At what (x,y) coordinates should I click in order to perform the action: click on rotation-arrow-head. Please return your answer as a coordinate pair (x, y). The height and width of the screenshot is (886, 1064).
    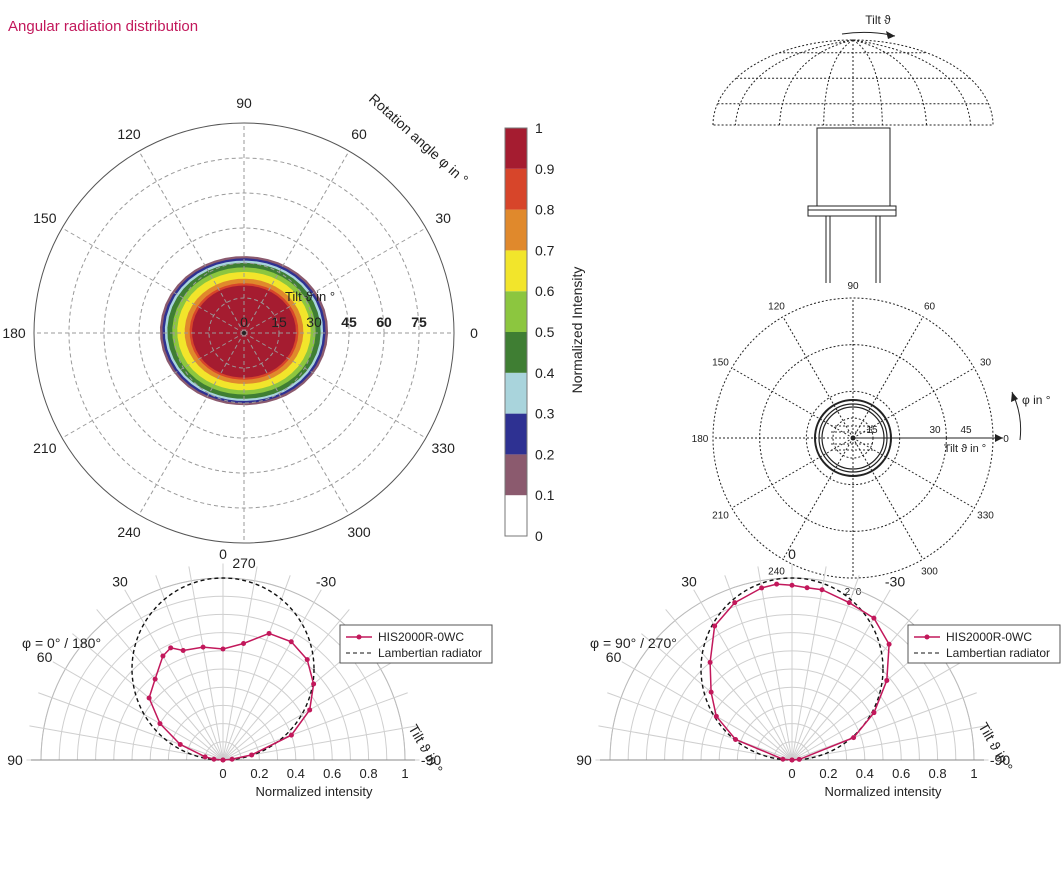
    Looking at the image, I should click on (1014, 397).